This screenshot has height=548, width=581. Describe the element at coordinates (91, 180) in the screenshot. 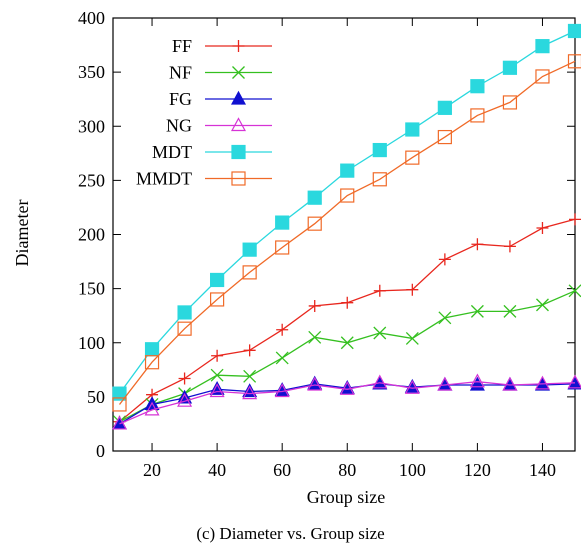

I see `y-tick-label: 250` at that location.